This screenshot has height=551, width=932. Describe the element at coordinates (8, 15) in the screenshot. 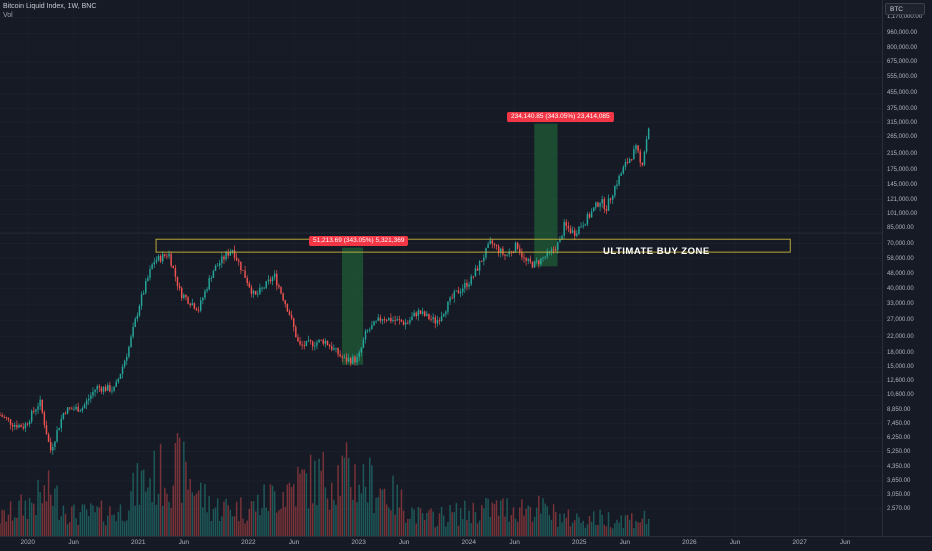

I see `legend-volume: Vol` at that location.